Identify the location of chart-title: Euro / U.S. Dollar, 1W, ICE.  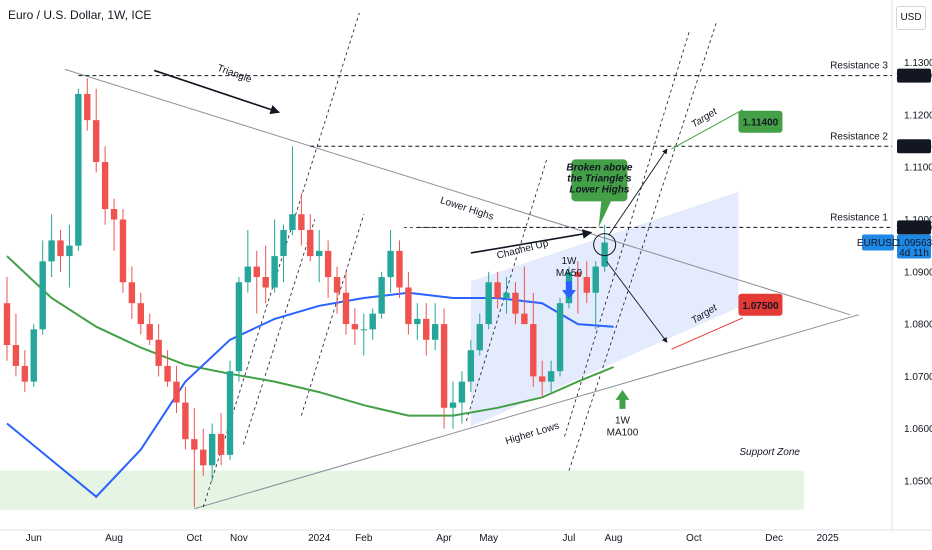
(80, 15).